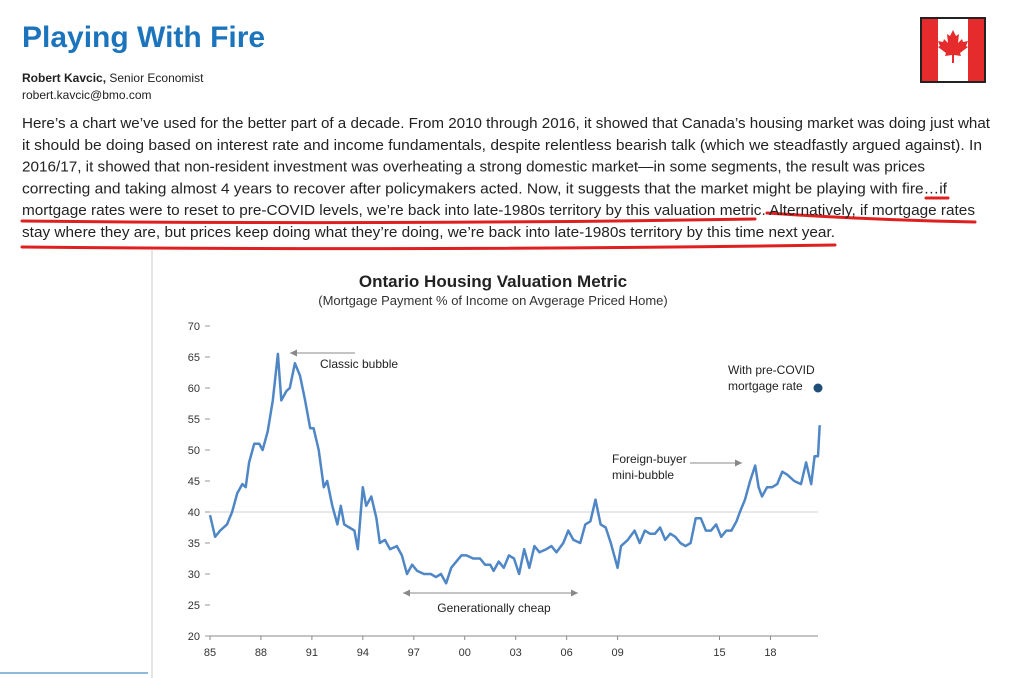 The width and height of the screenshot is (1009, 678). I want to click on x-tick-label: 18, so click(770, 653).